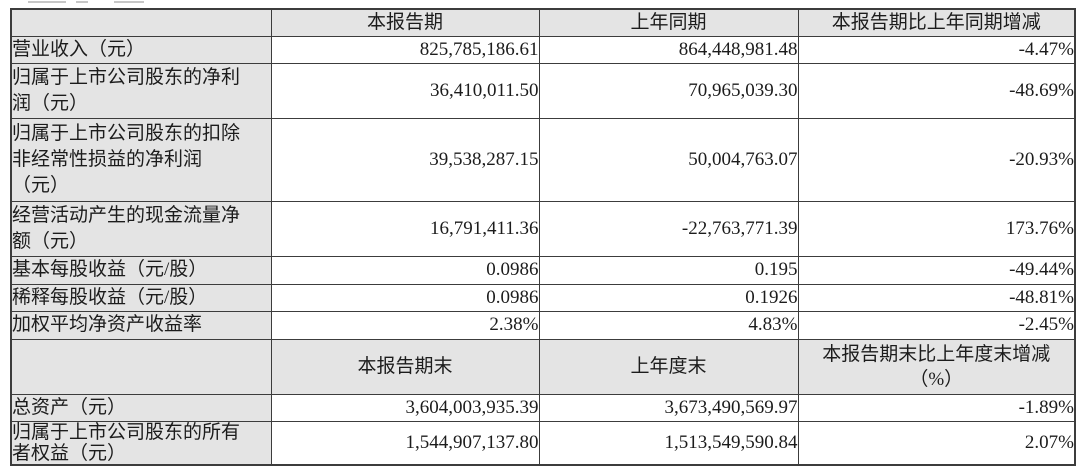 The image size is (1080, 470). What do you see at coordinates (668, 228) in the screenshot?
I see `cell-value: -22,763,771.39` at bounding box center [668, 228].